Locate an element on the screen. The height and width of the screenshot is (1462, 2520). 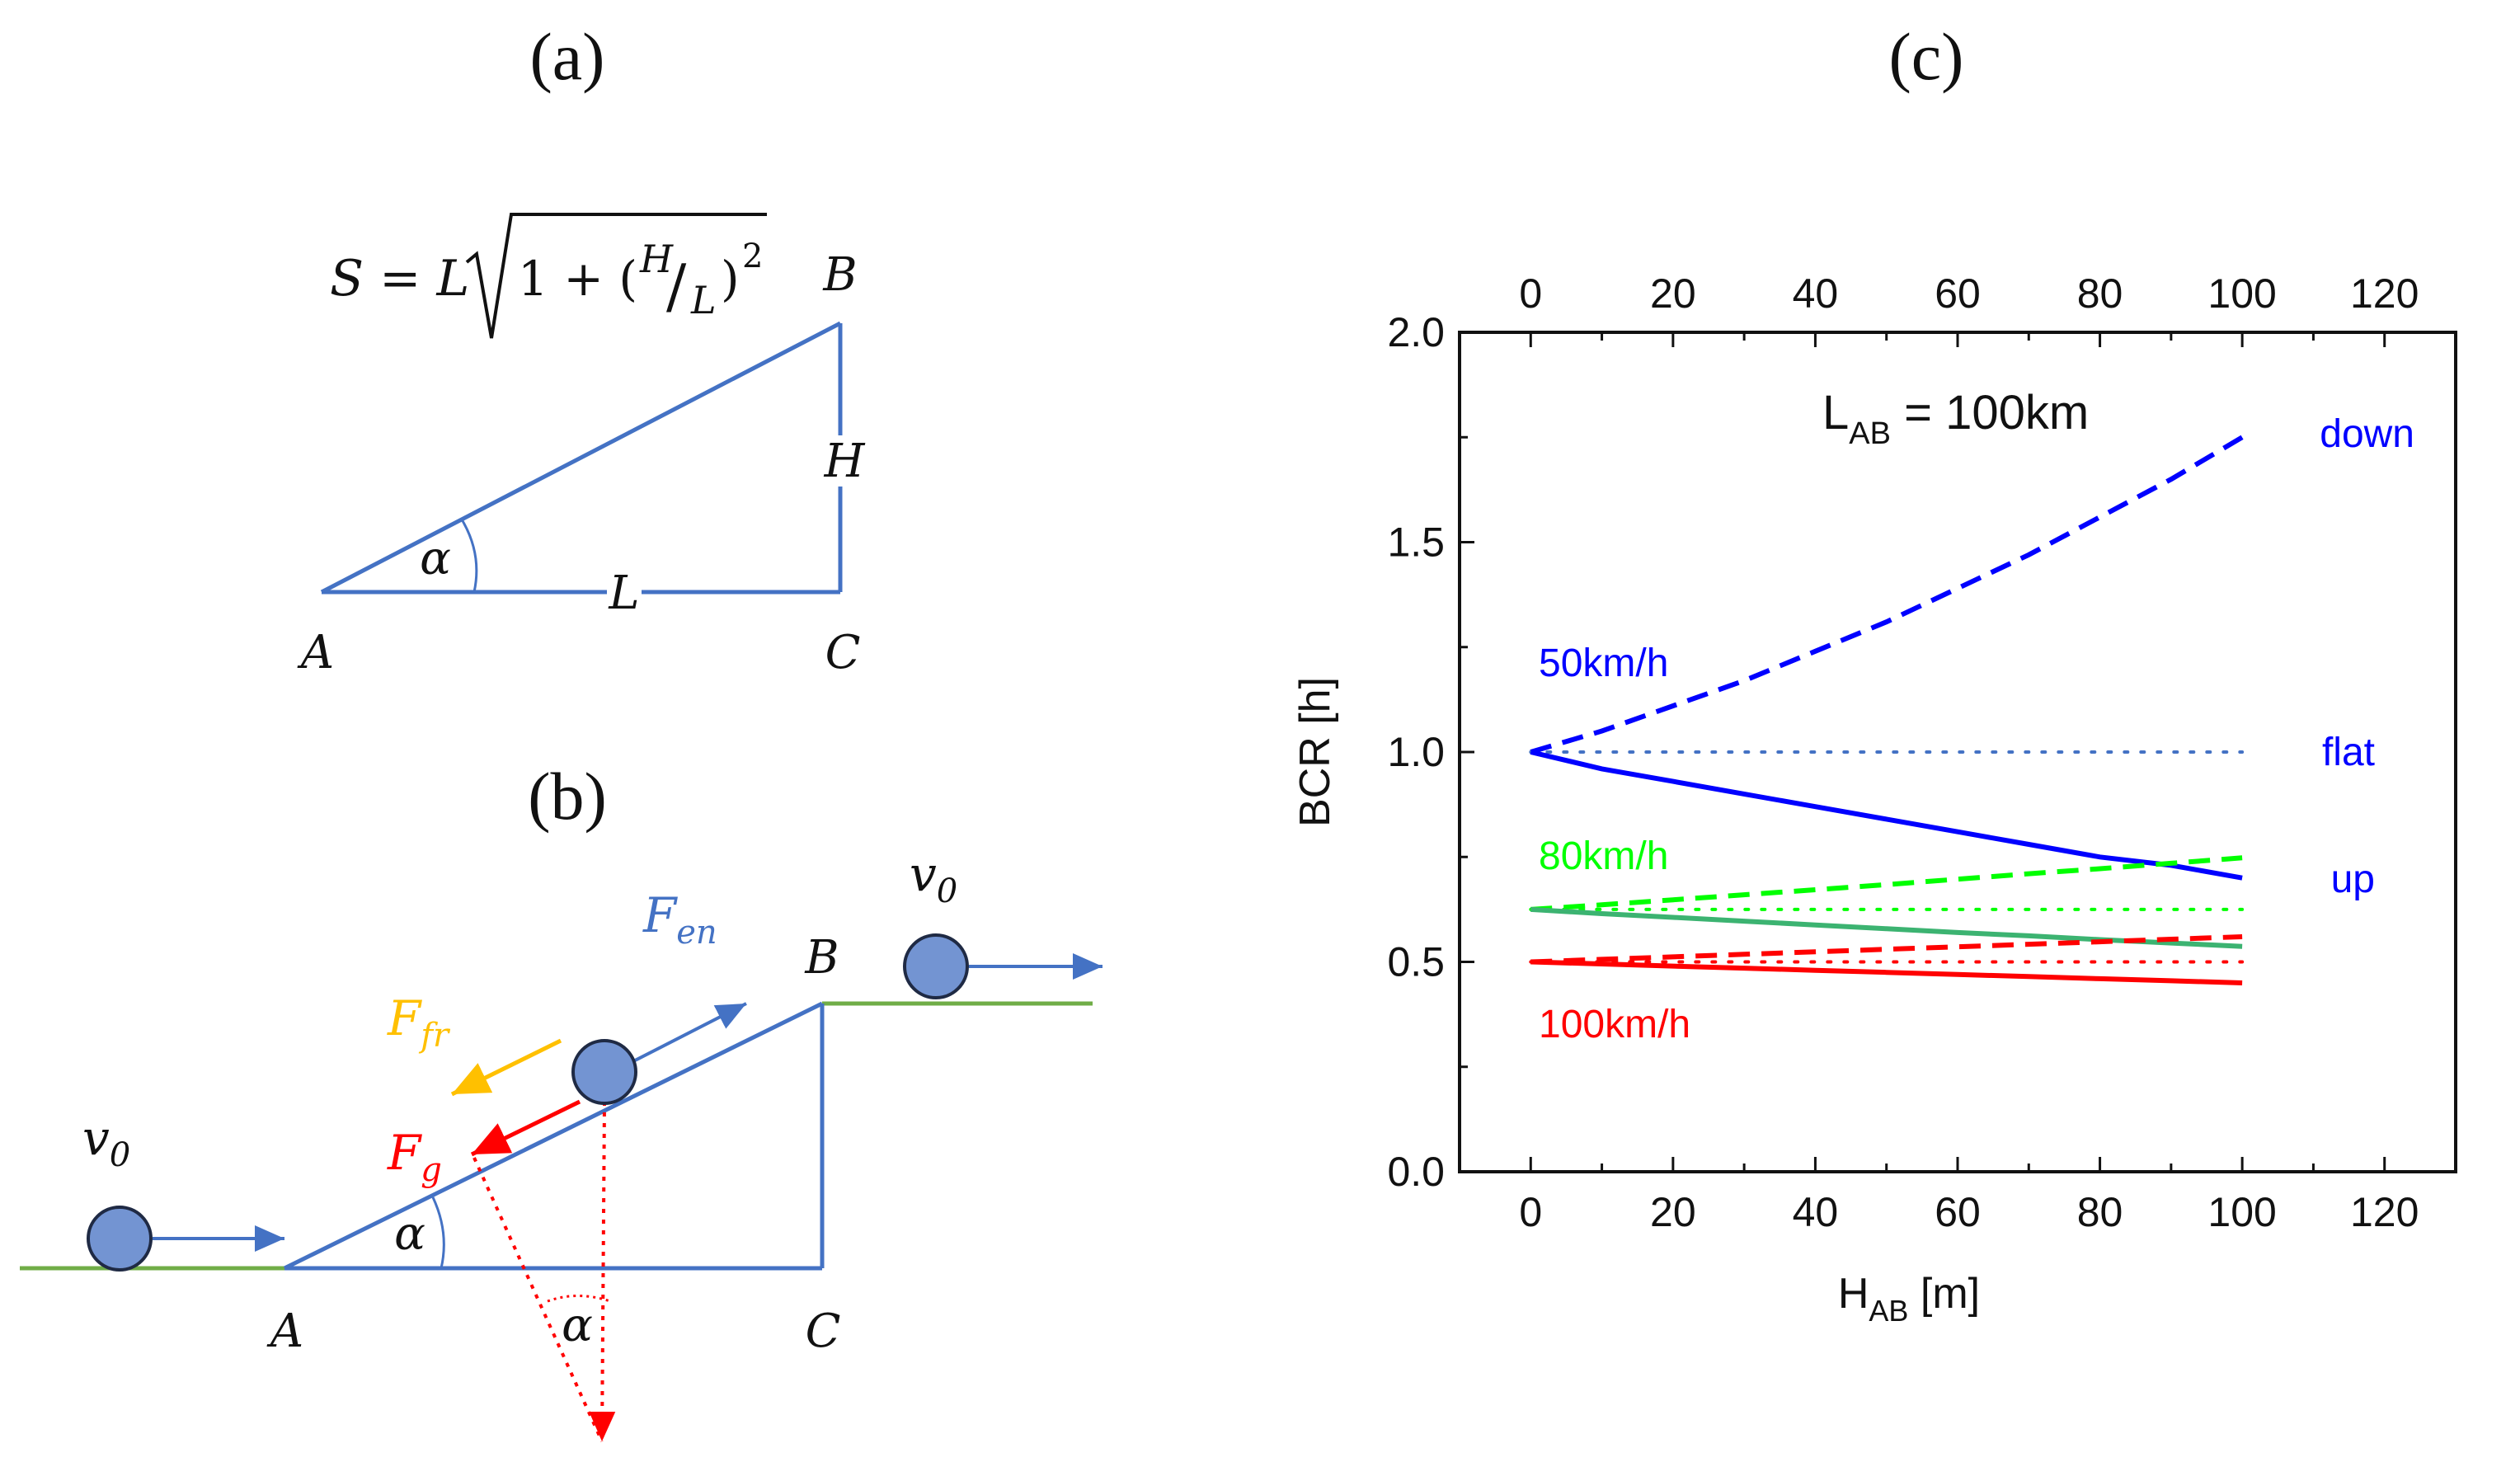
x-tick-label-bottom: 60 is located at coordinates (1958, 1212).